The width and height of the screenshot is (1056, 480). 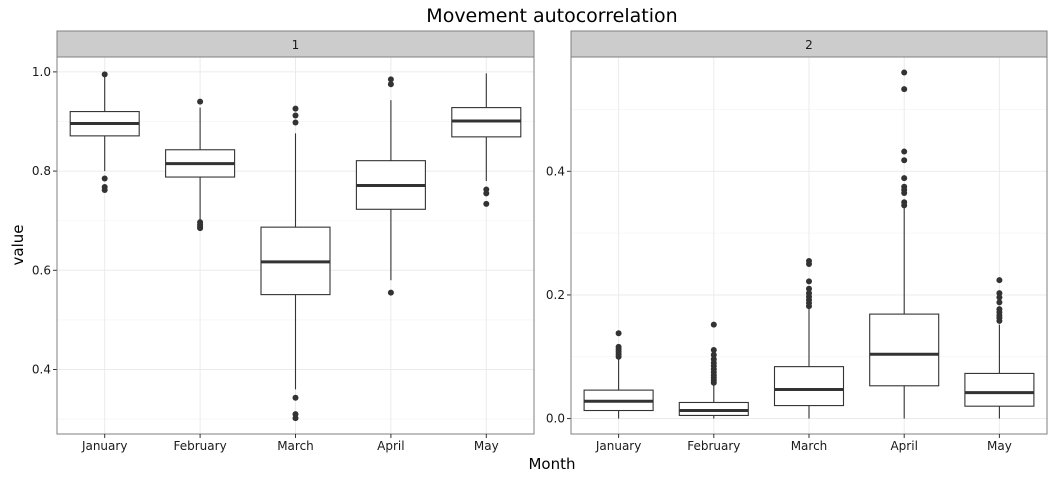 I want to click on facet-strip-label: 1, so click(x=296, y=45).